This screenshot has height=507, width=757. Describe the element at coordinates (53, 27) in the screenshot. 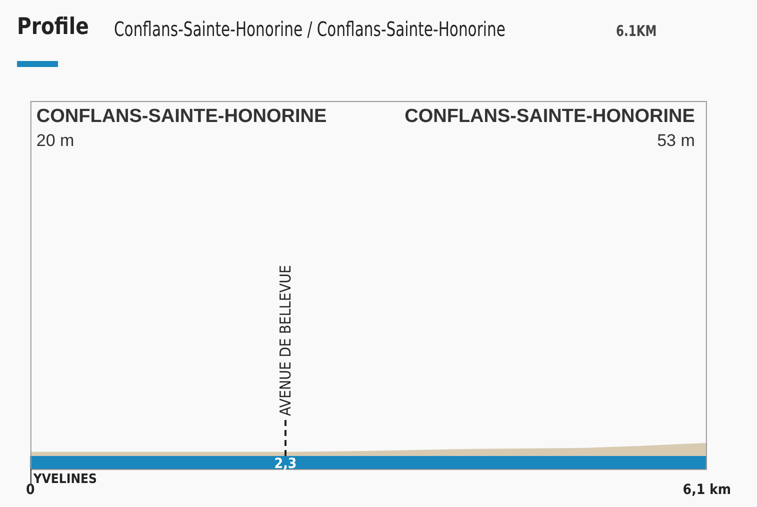

I see `chart-title: Profile` at that location.